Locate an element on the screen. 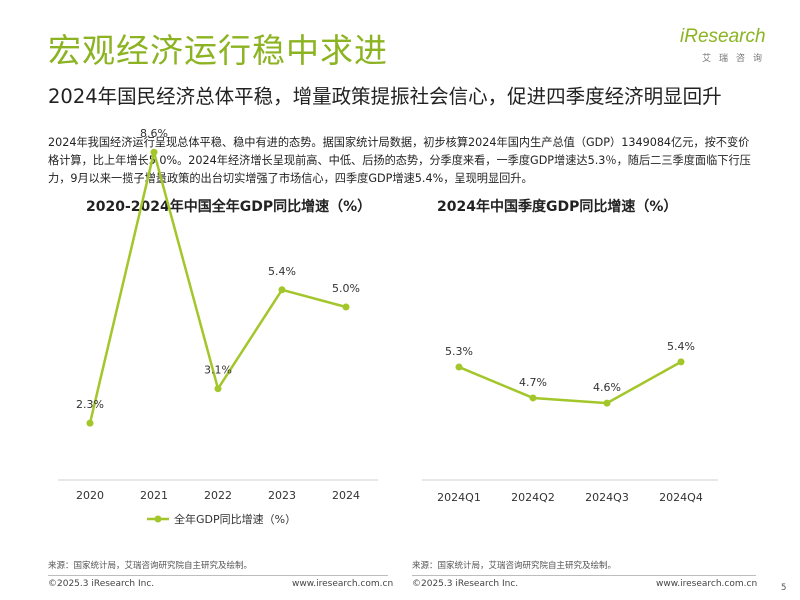 The width and height of the screenshot is (800, 600). logo-wordmark: iResearch is located at coordinates (723, 36).